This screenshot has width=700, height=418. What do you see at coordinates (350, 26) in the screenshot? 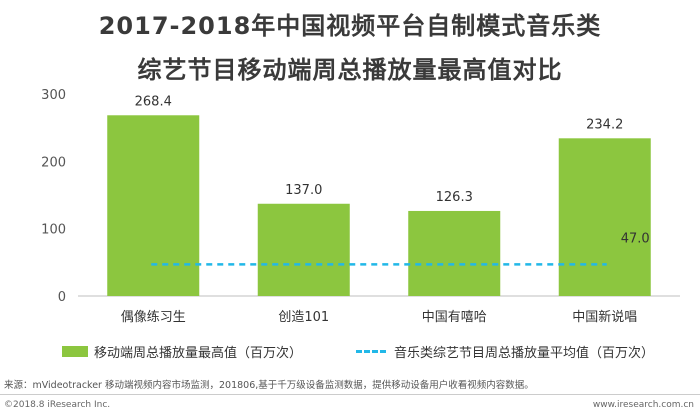
I see `chart-title-line-1: 2017-2018年中国视频平台自制模式音乐类` at bounding box center [350, 26].